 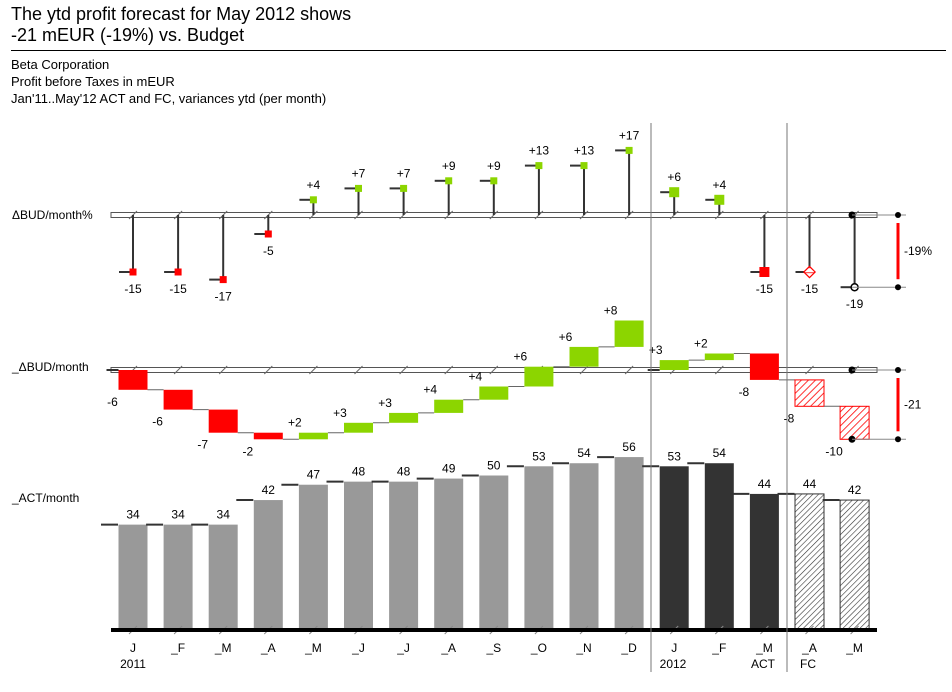 What do you see at coordinates (128, 35) in the screenshot?
I see `title-line-2: -21 mEUR (-19%) vs. Budget` at bounding box center [128, 35].